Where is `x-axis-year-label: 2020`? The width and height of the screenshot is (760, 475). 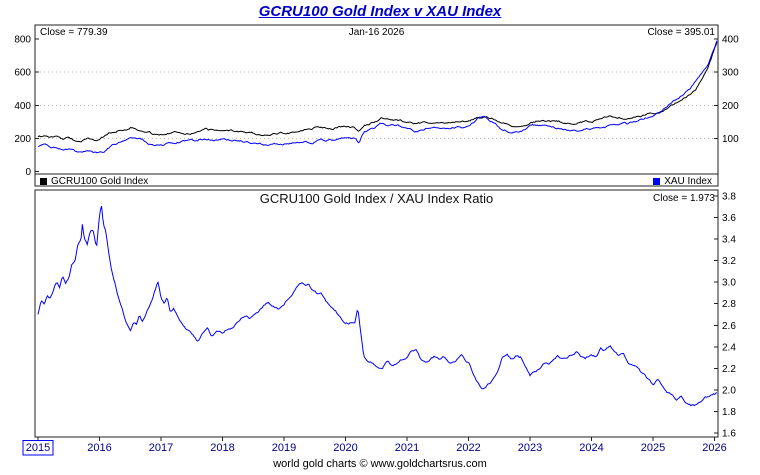
x-axis-year-label: 2020 is located at coordinates (345, 448).